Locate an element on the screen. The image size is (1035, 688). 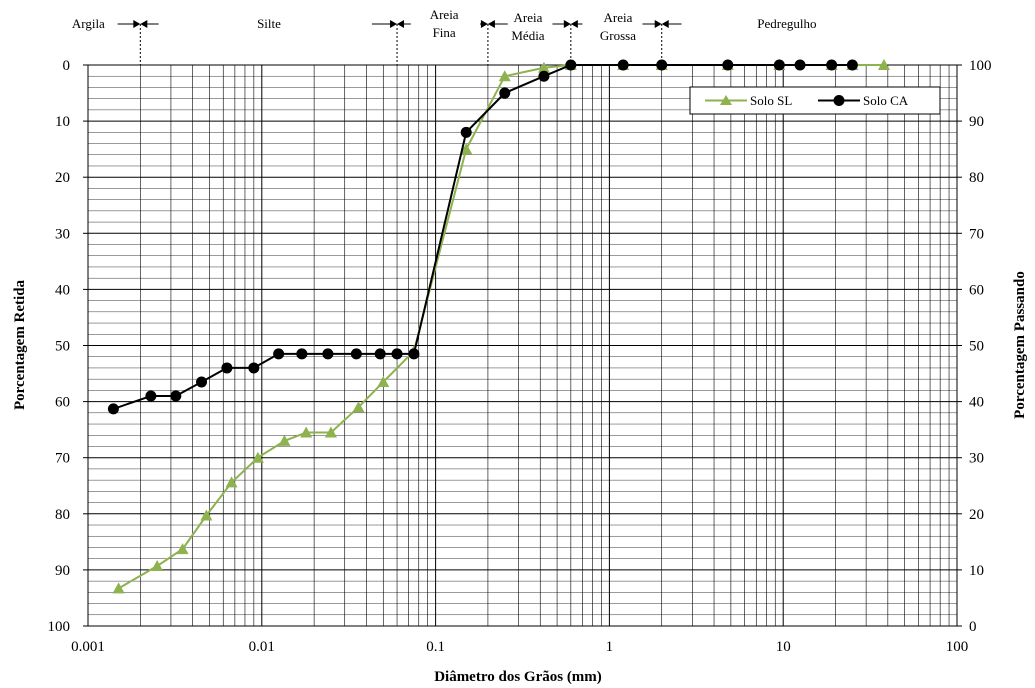
left-y-tick-labels: 0 10 20 30 40 50 60 70 80 90 100 is located at coordinates (59, 346).